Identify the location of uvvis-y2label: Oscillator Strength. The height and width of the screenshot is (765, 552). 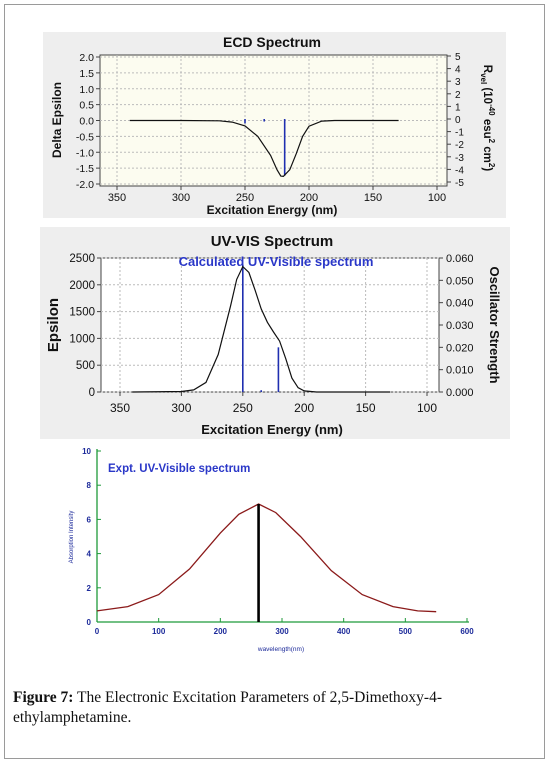
(494, 324).